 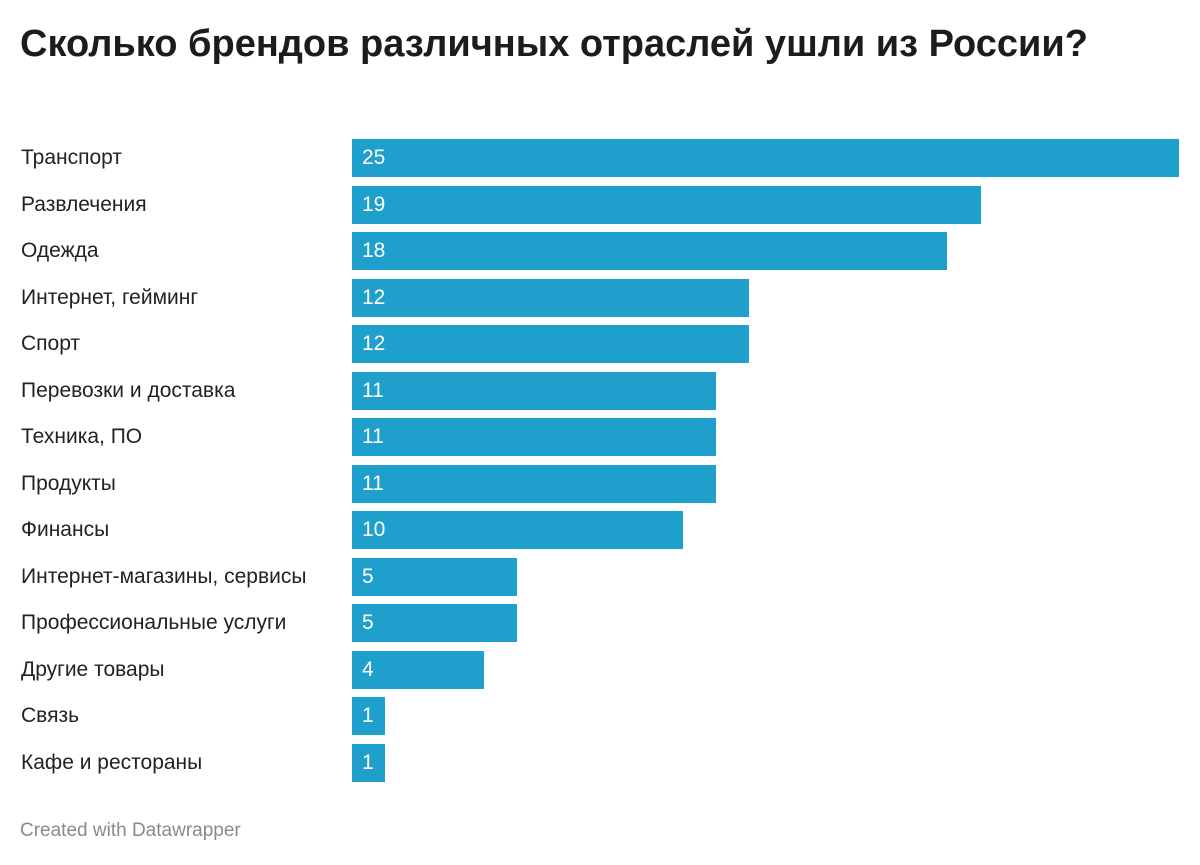 I want to click on category-label: Финансы, so click(x=65, y=529).